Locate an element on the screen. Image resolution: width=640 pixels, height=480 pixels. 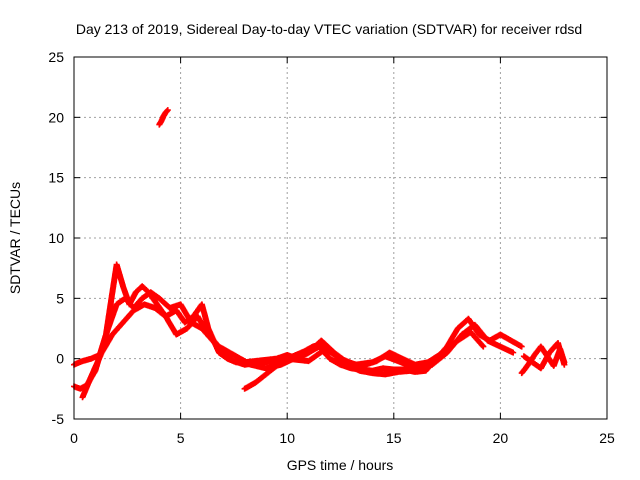
series-sdtvar-outlier is located at coordinates (163, 117).